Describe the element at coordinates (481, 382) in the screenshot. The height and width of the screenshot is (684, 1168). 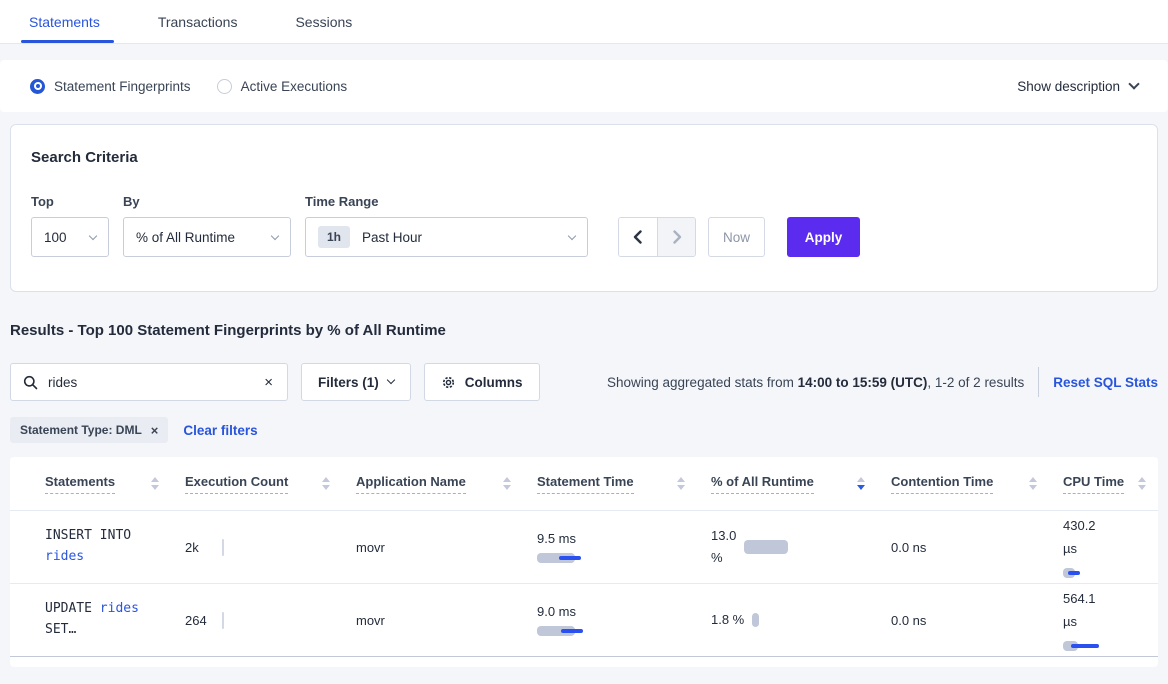
I see `columns-button: Columns` at that location.